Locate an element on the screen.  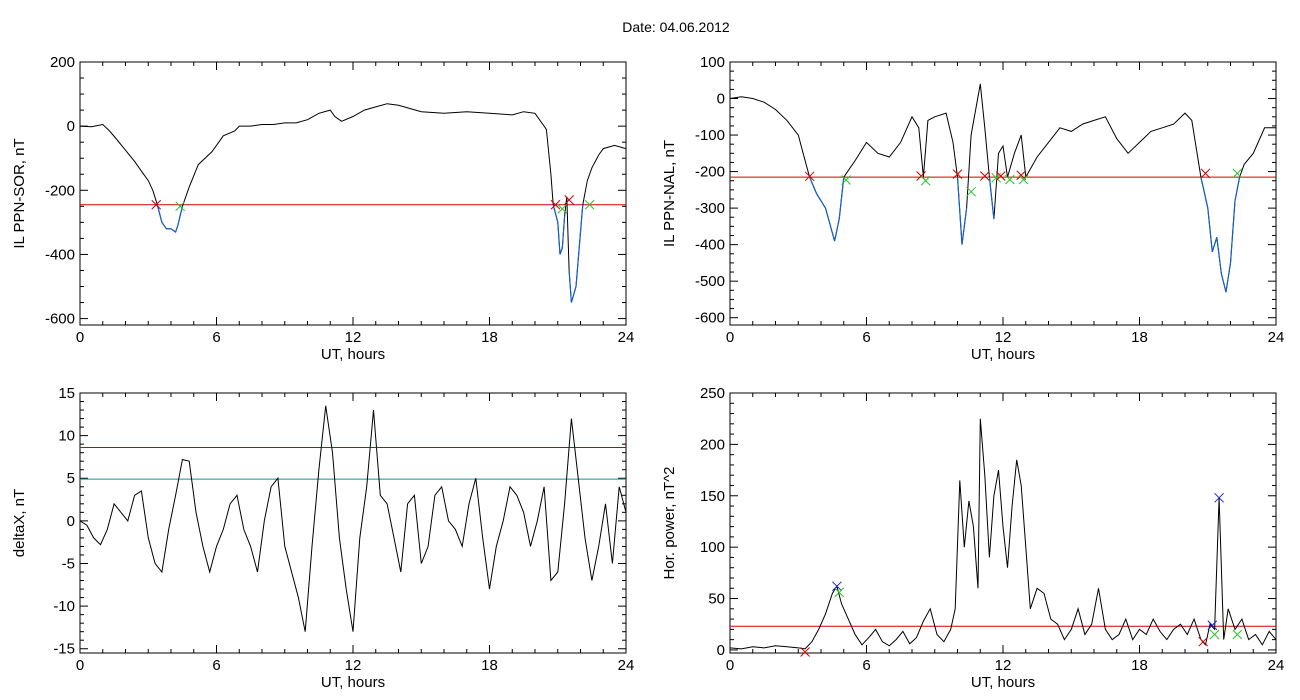
figure-title: Date: 04.06.2012 is located at coordinates (676, 27).